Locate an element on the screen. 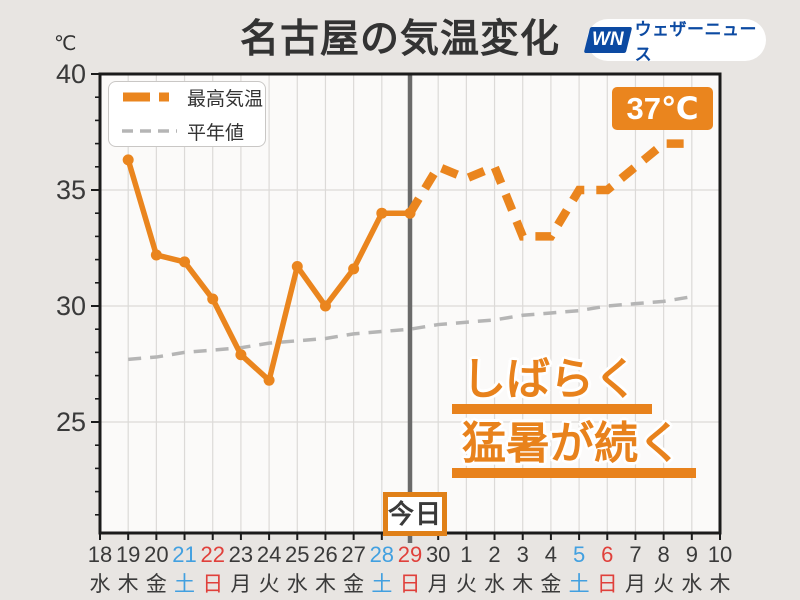 This screenshot has width=800, height=600. svg-text: 5 is located at coordinates (579, 554).